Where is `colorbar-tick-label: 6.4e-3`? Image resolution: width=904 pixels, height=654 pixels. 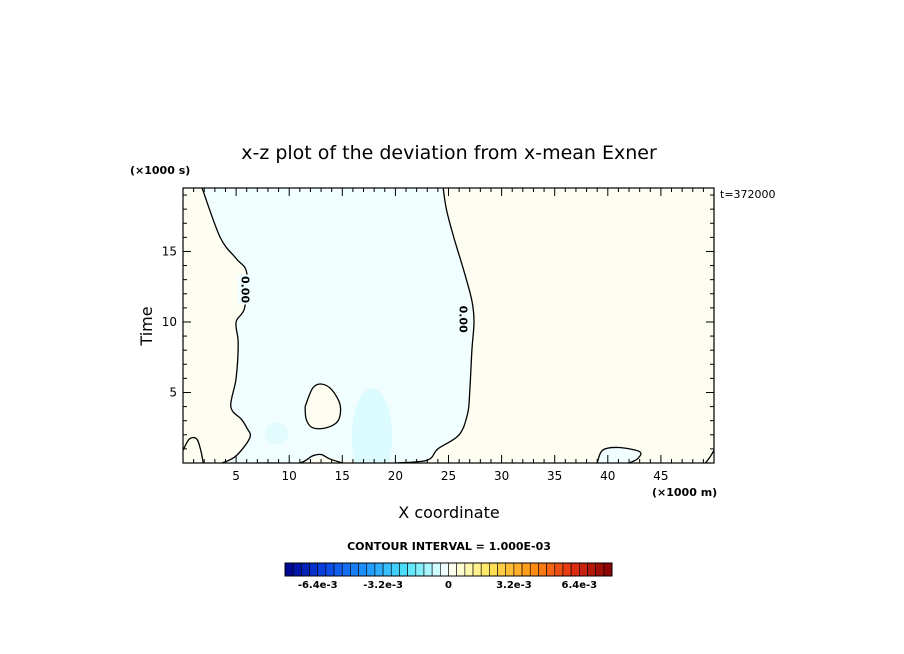 colorbar-tick-label: 6.4e-3 is located at coordinates (579, 585).